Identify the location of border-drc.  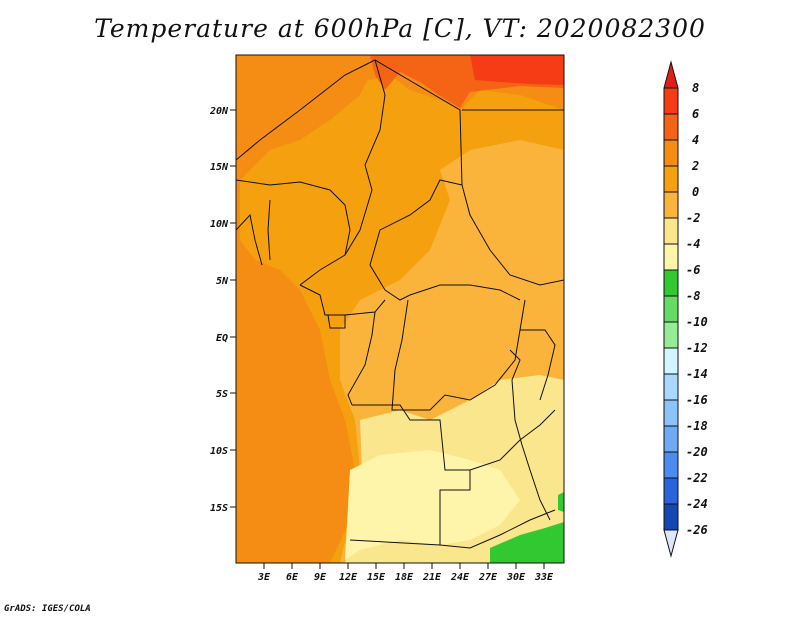
(458, 355).